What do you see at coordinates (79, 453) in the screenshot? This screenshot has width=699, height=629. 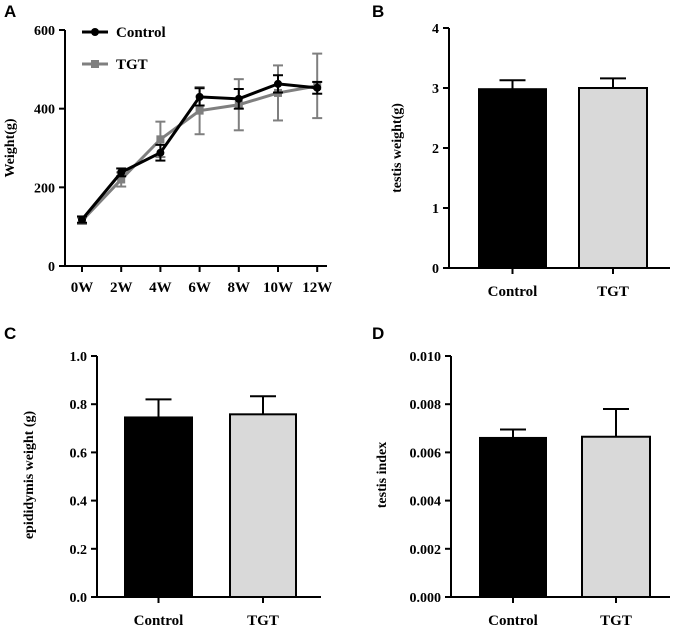 I see `panel-c-y-tick-label: 0.6` at bounding box center [79, 453].